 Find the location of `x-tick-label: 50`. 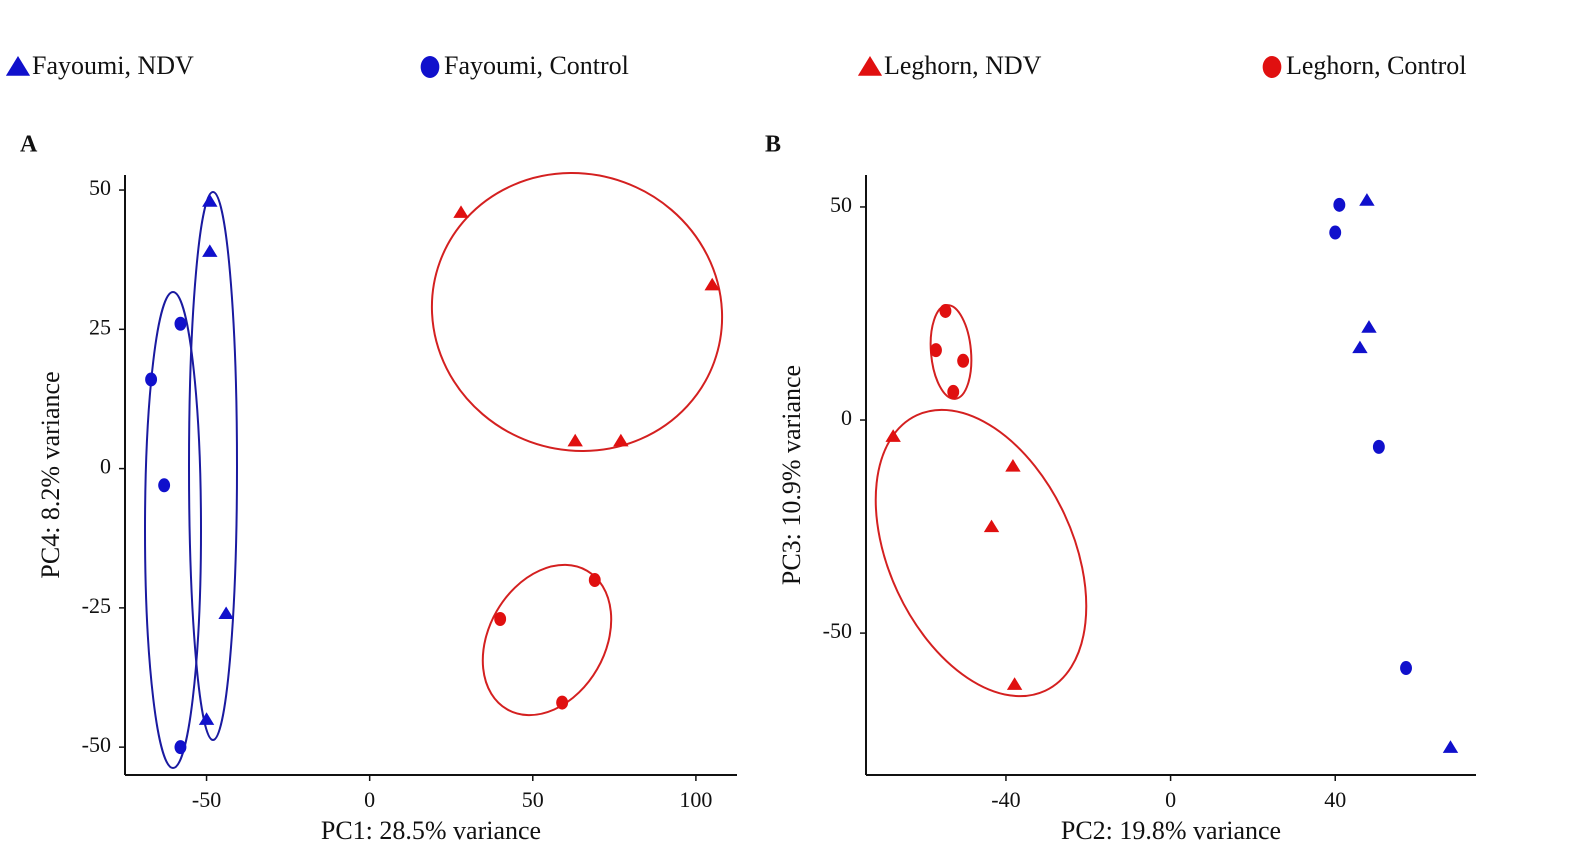

x-tick-label: 50 is located at coordinates (533, 799).